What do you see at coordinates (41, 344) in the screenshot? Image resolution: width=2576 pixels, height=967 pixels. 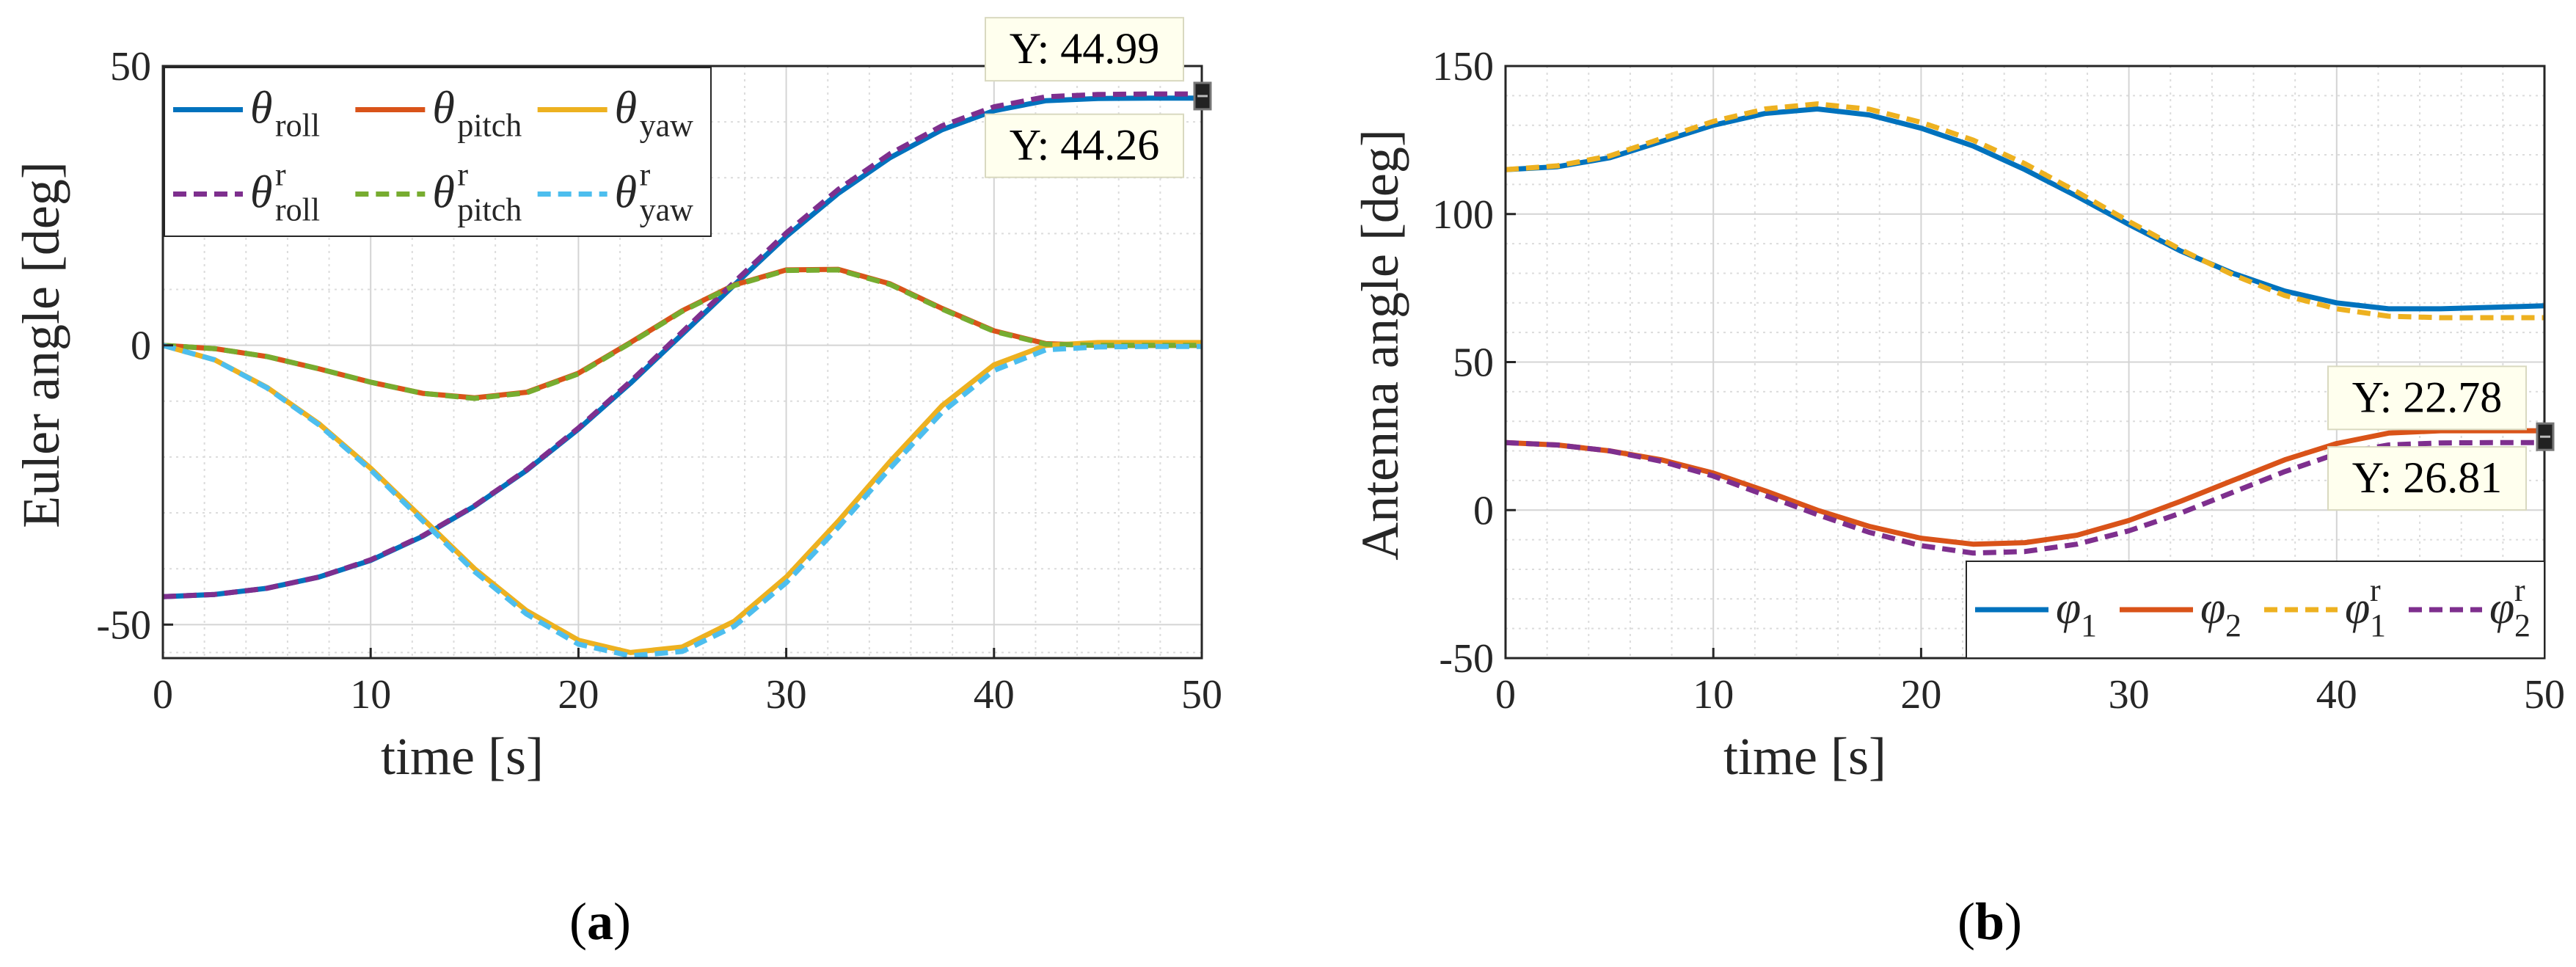 I see `panel-a-ylabel: Euler angle [deg]` at bounding box center [41, 344].